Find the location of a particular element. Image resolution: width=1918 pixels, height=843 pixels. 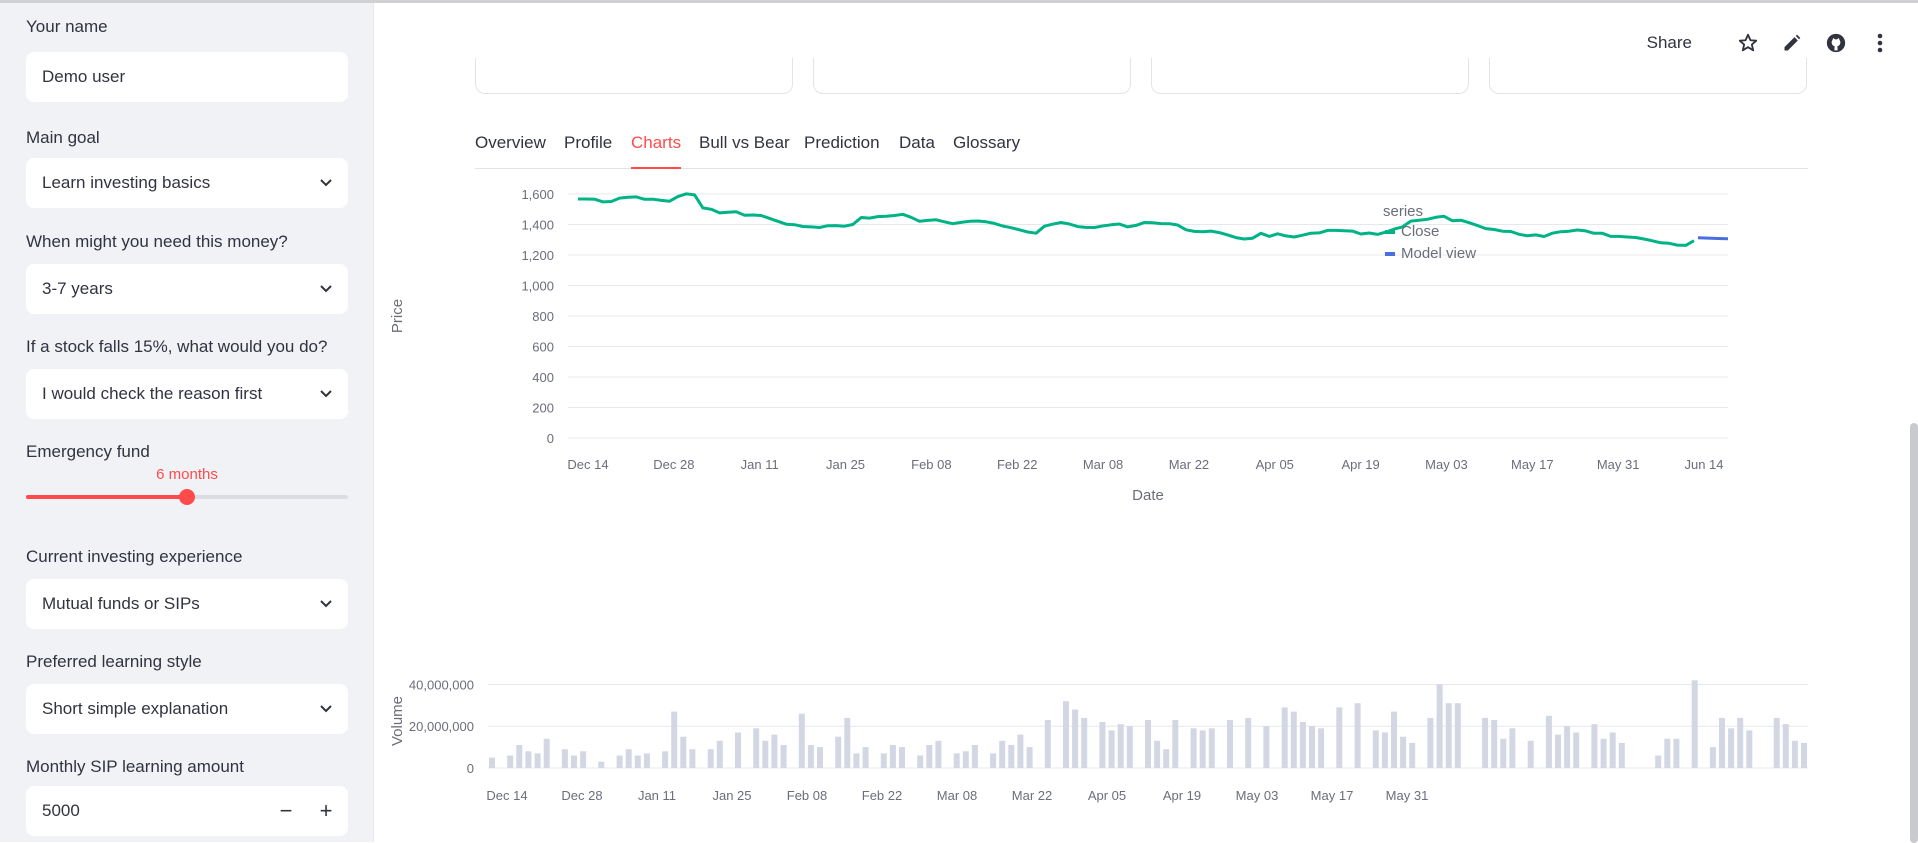

app-toolbar: Share is located at coordinates (1769, 43).